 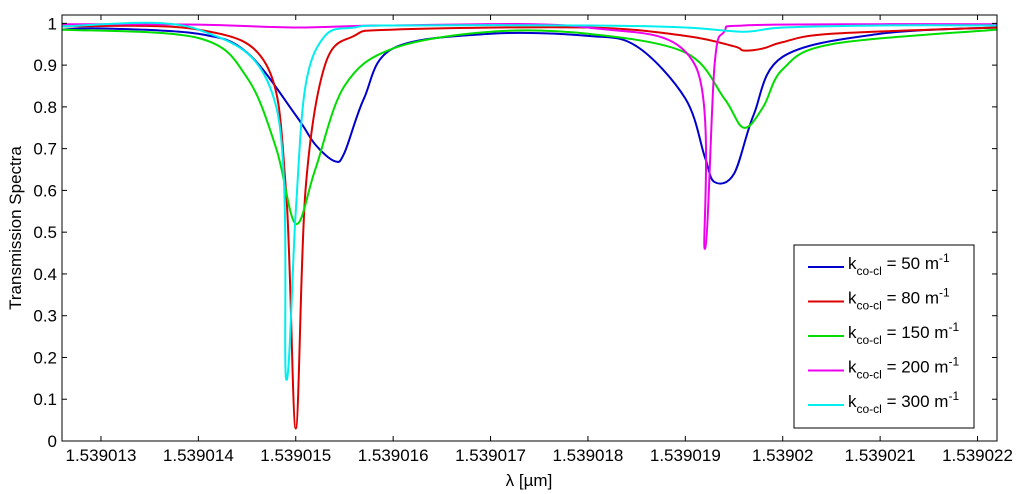 I want to click on y-tick-label: 0.1, so click(x=45, y=399).